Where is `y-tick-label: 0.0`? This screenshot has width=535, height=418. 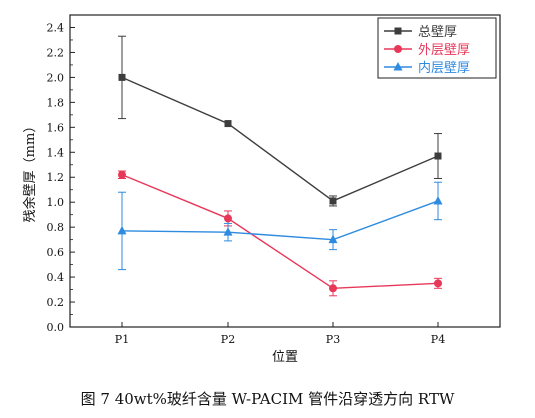 y-tick-label: 0.0 is located at coordinates (56, 327).